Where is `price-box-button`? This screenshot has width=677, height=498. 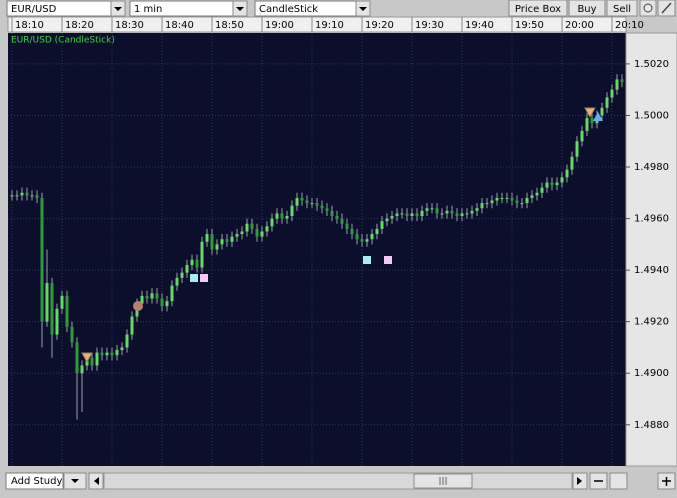
price-box-button is located at coordinates (538, 8).